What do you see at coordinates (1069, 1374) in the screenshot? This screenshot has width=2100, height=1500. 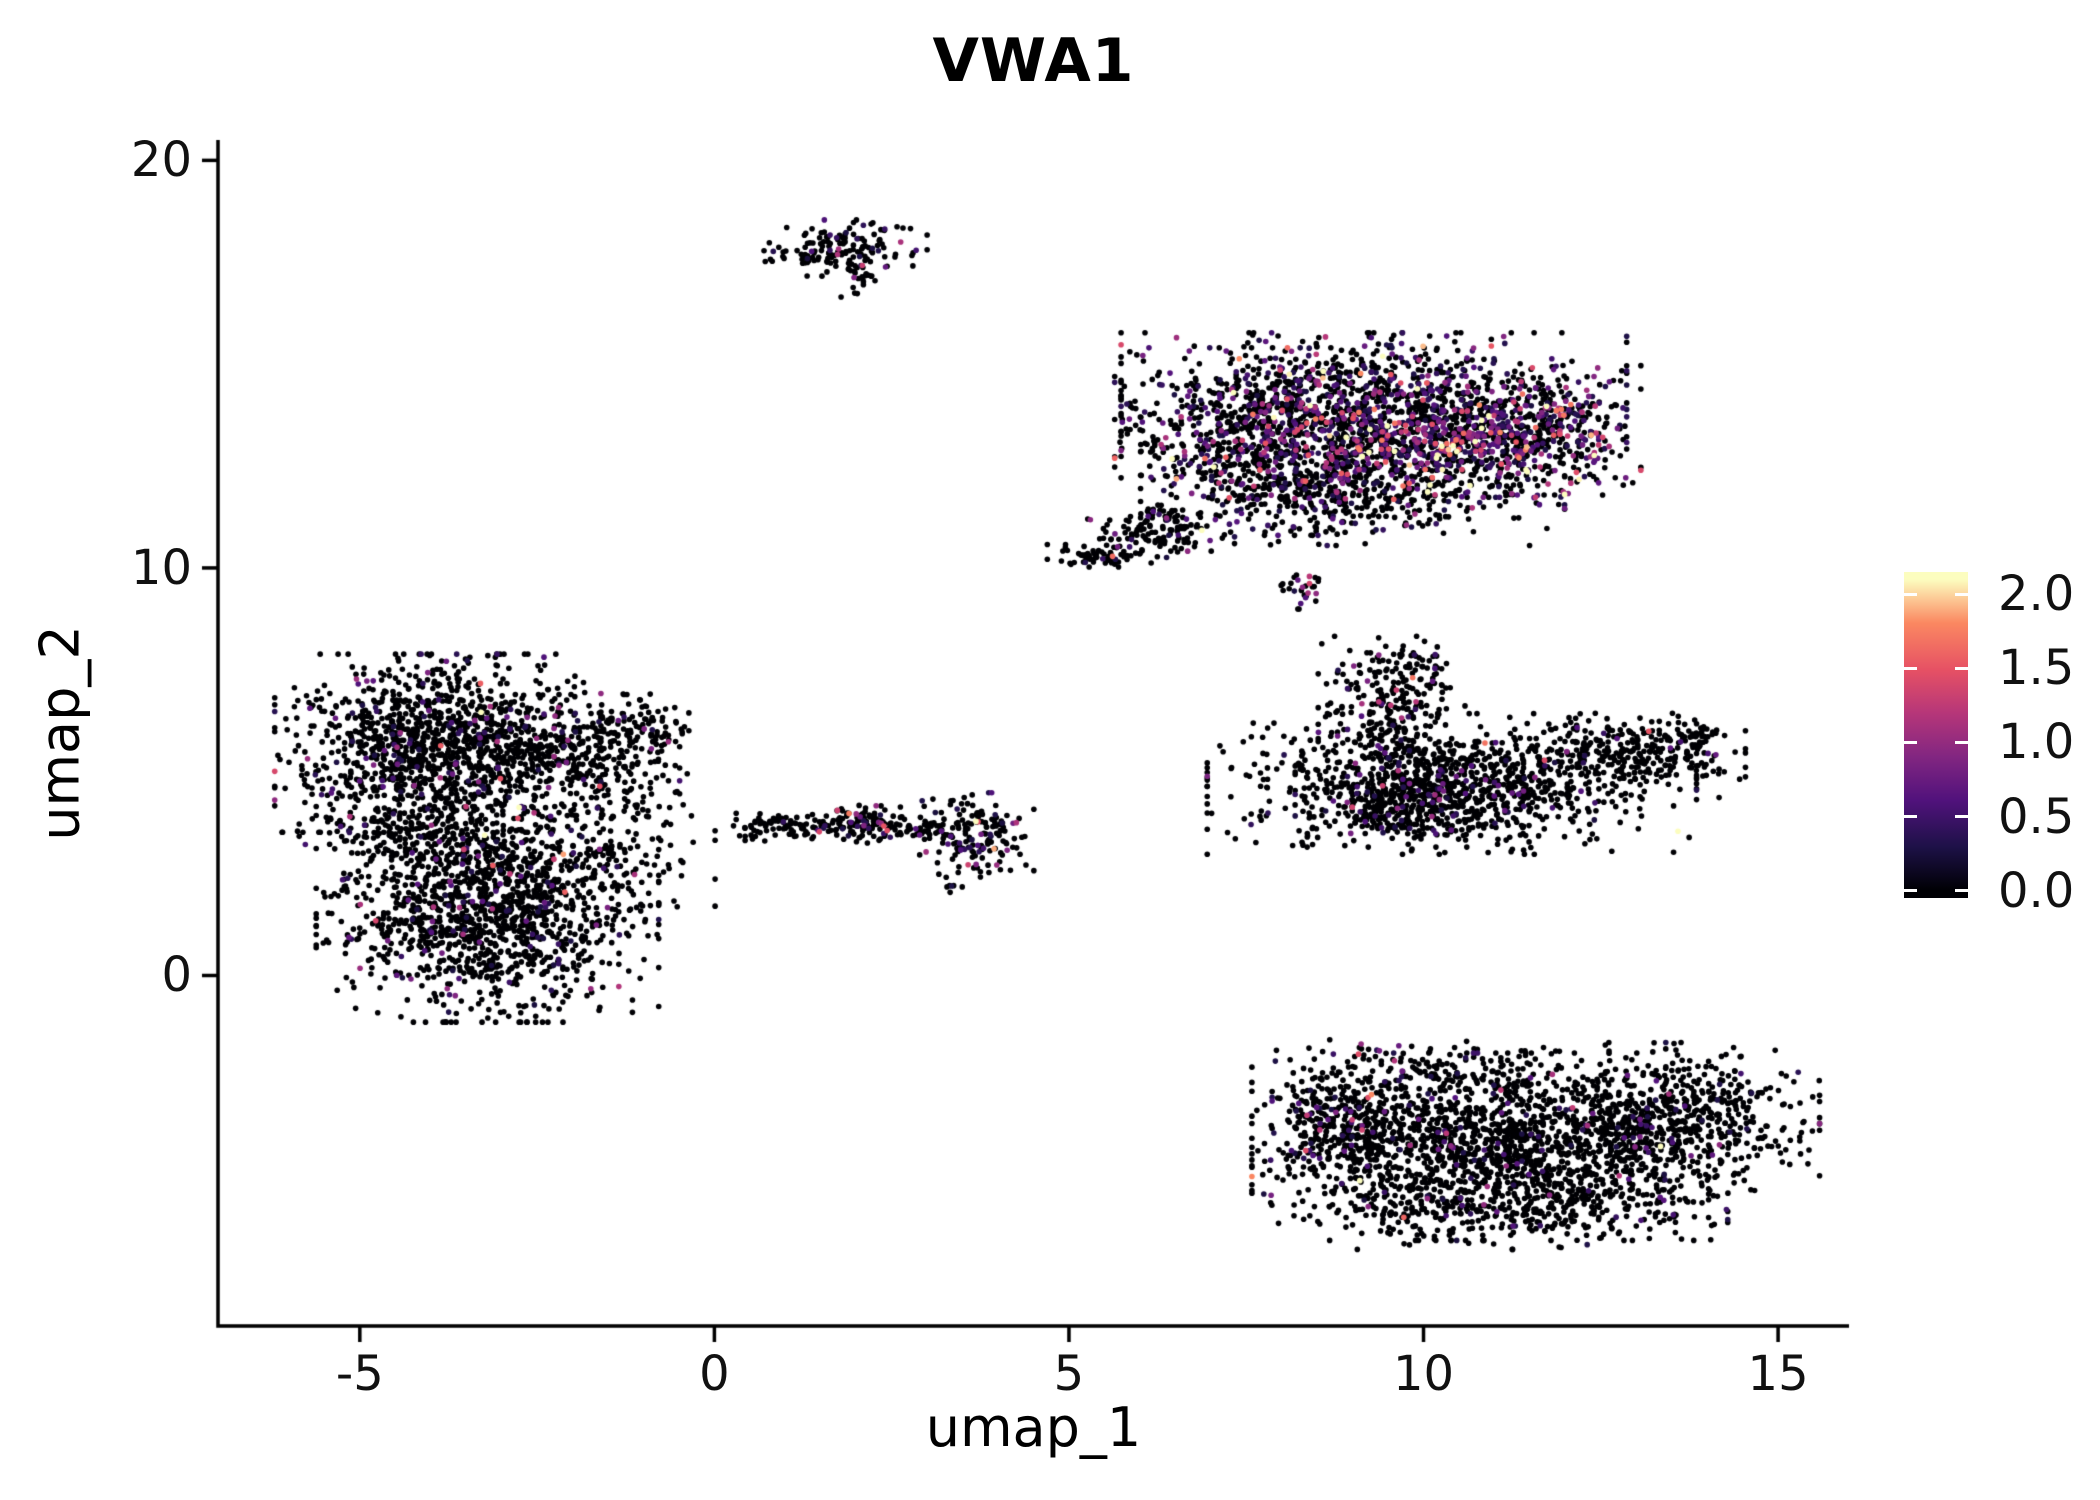 I see `x-tick-label: 5` at bounding box center [1069, 1374].